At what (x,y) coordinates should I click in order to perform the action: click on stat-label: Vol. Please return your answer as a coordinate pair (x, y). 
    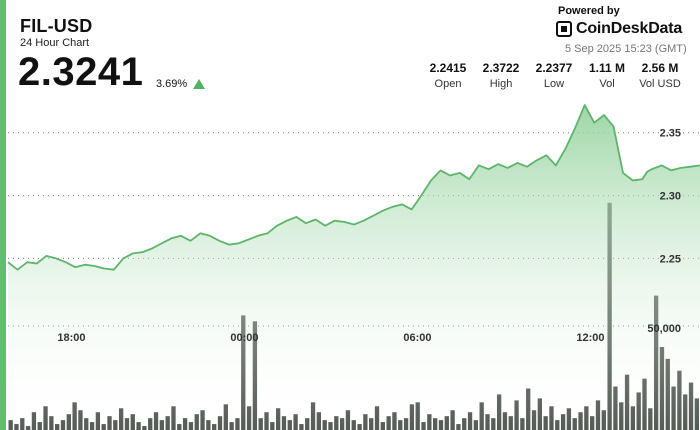
    Looking at the image, I should click on (607, 84).